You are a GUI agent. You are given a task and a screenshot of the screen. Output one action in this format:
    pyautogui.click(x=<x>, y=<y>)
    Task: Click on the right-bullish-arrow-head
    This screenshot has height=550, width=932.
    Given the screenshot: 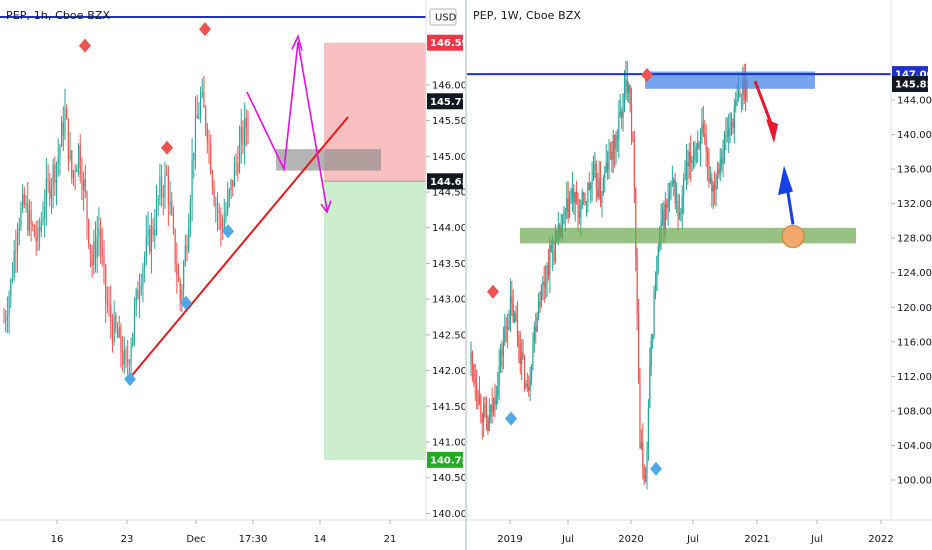 What is the action you would take?
    pyautogui.click(x=785, y=180)
    